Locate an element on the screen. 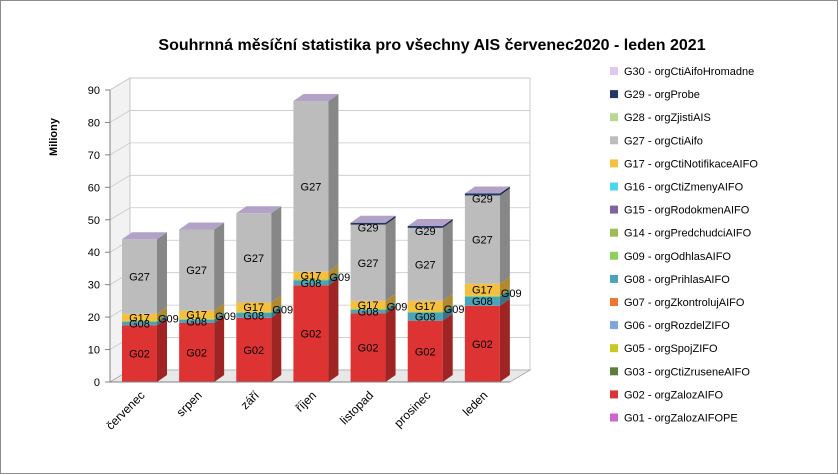 The width and height of the screenshot is (838, 474). legend-item-g15: G15 - orgRodokmenAIFO is located at coordinates (680, 211).